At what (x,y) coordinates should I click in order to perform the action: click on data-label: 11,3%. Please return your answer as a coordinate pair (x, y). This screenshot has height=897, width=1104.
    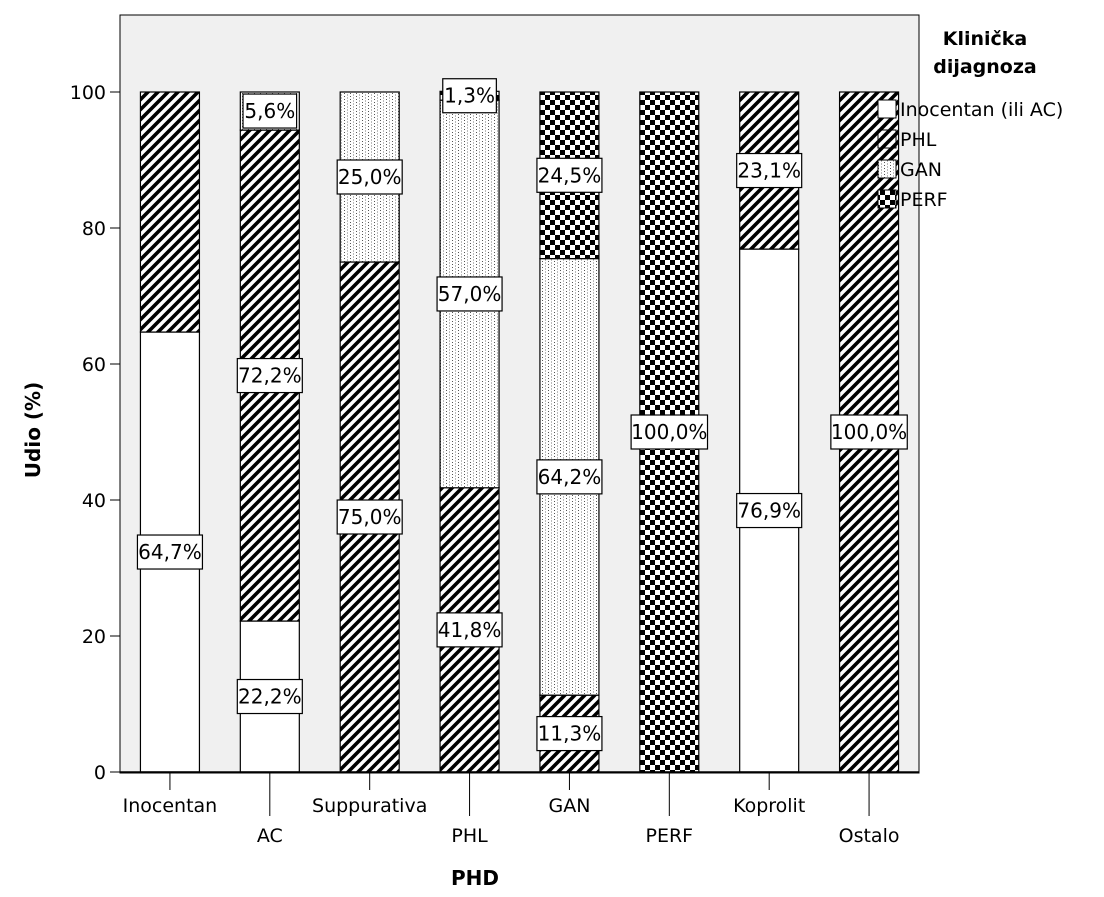
    Looking at the image, I should click on (570, 734).